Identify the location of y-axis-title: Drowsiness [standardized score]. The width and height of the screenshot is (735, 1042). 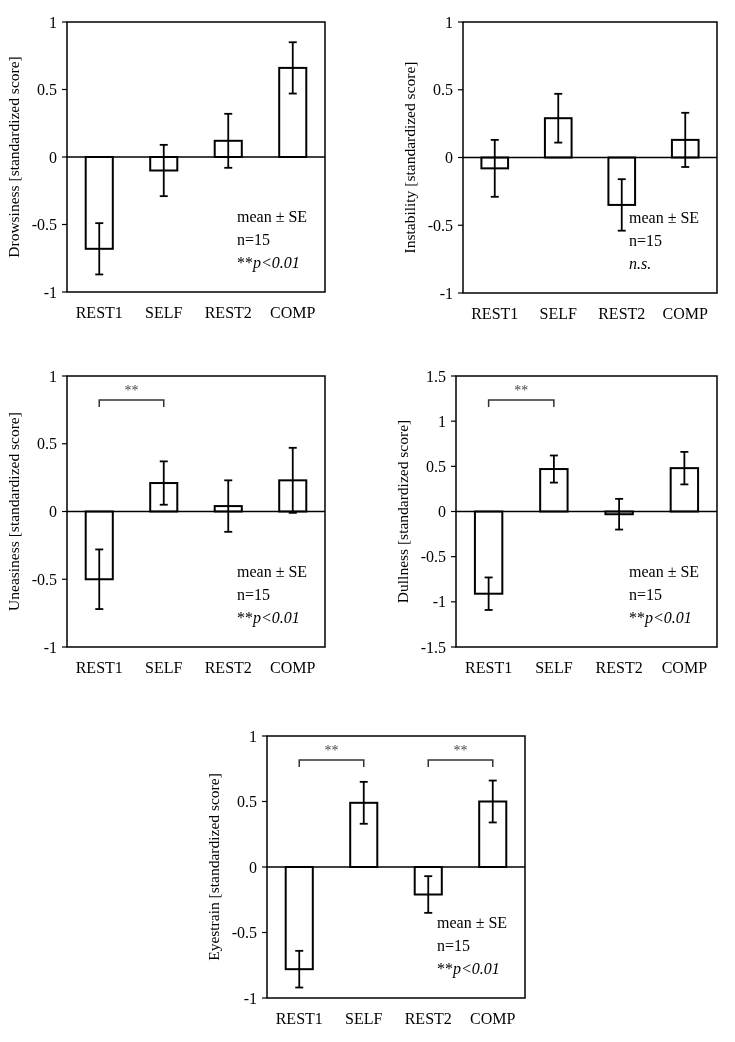
(13, 157).